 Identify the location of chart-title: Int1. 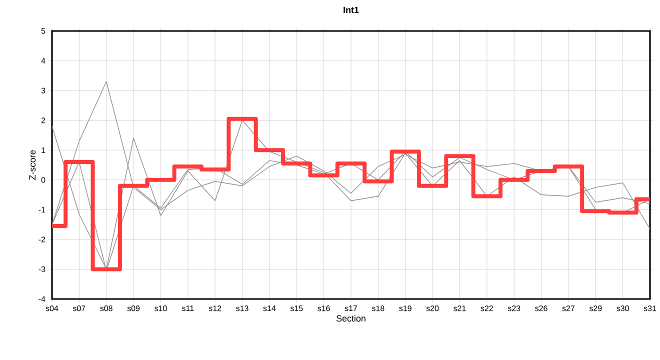
(351, 10).